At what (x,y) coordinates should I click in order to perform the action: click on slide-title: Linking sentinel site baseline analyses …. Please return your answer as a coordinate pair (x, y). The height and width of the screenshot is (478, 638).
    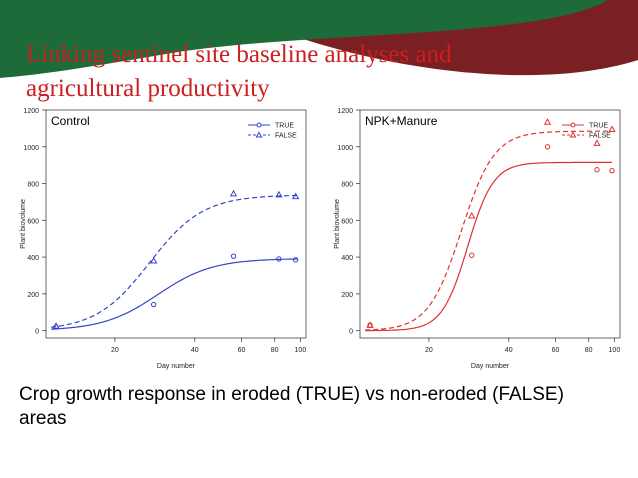
    Looking at the image, I should click on (326, 72).